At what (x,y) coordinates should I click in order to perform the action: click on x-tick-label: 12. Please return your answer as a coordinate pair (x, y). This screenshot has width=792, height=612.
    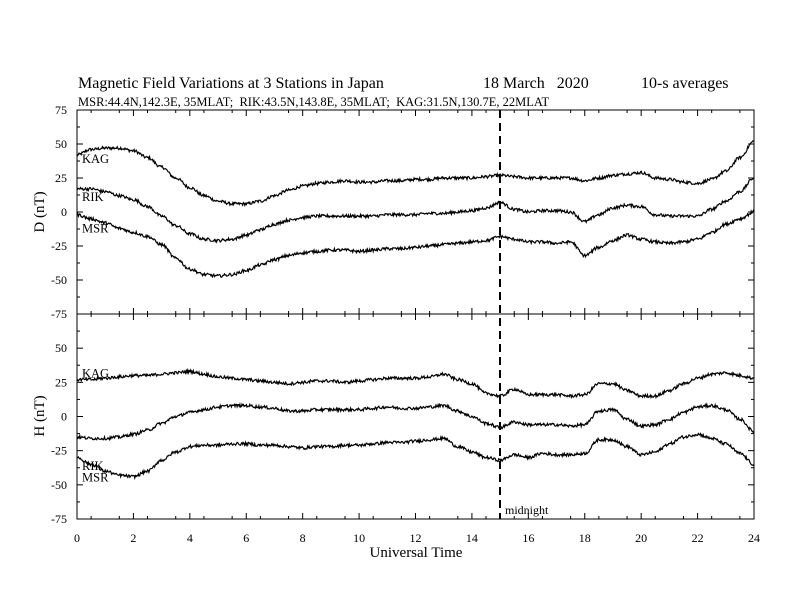
    Looking at the image, I should click on (416, 538).